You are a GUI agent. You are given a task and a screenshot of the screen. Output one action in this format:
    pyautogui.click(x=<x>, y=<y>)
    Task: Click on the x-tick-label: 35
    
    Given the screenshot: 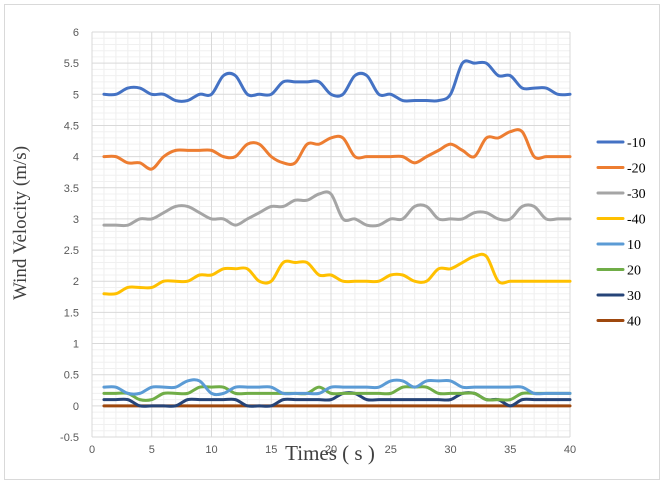 What is the action you would take?
    pyautogui.click(x=510, y=450)
    